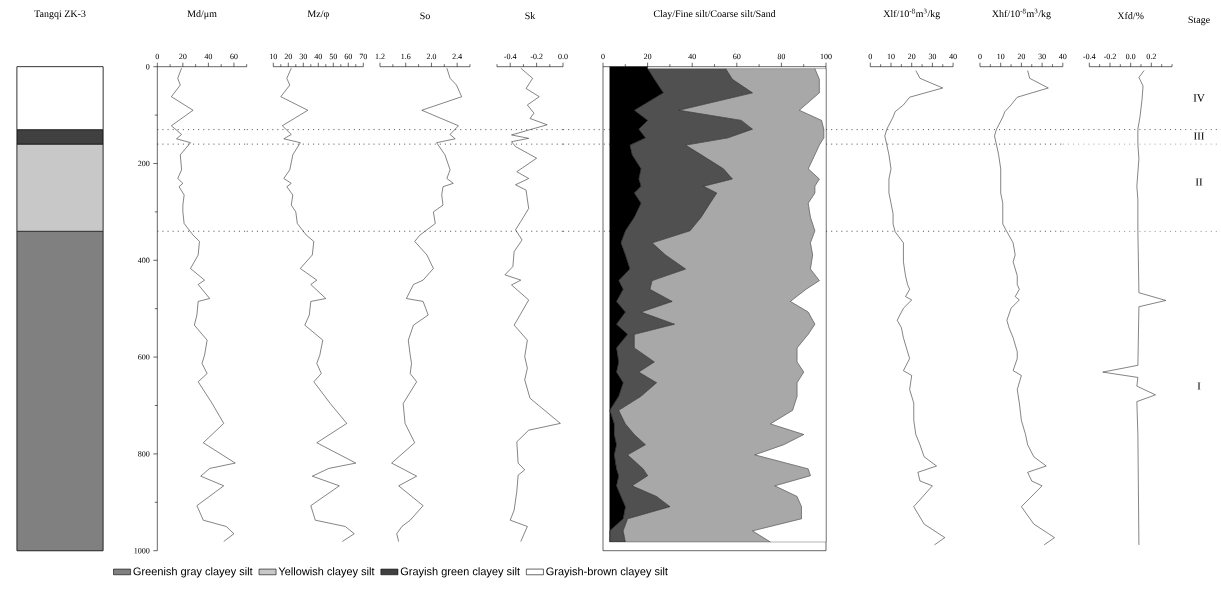 This screenshot has height=597, width=1221. I want to click on chart-title: Xfd/%, so click(1130, 15).